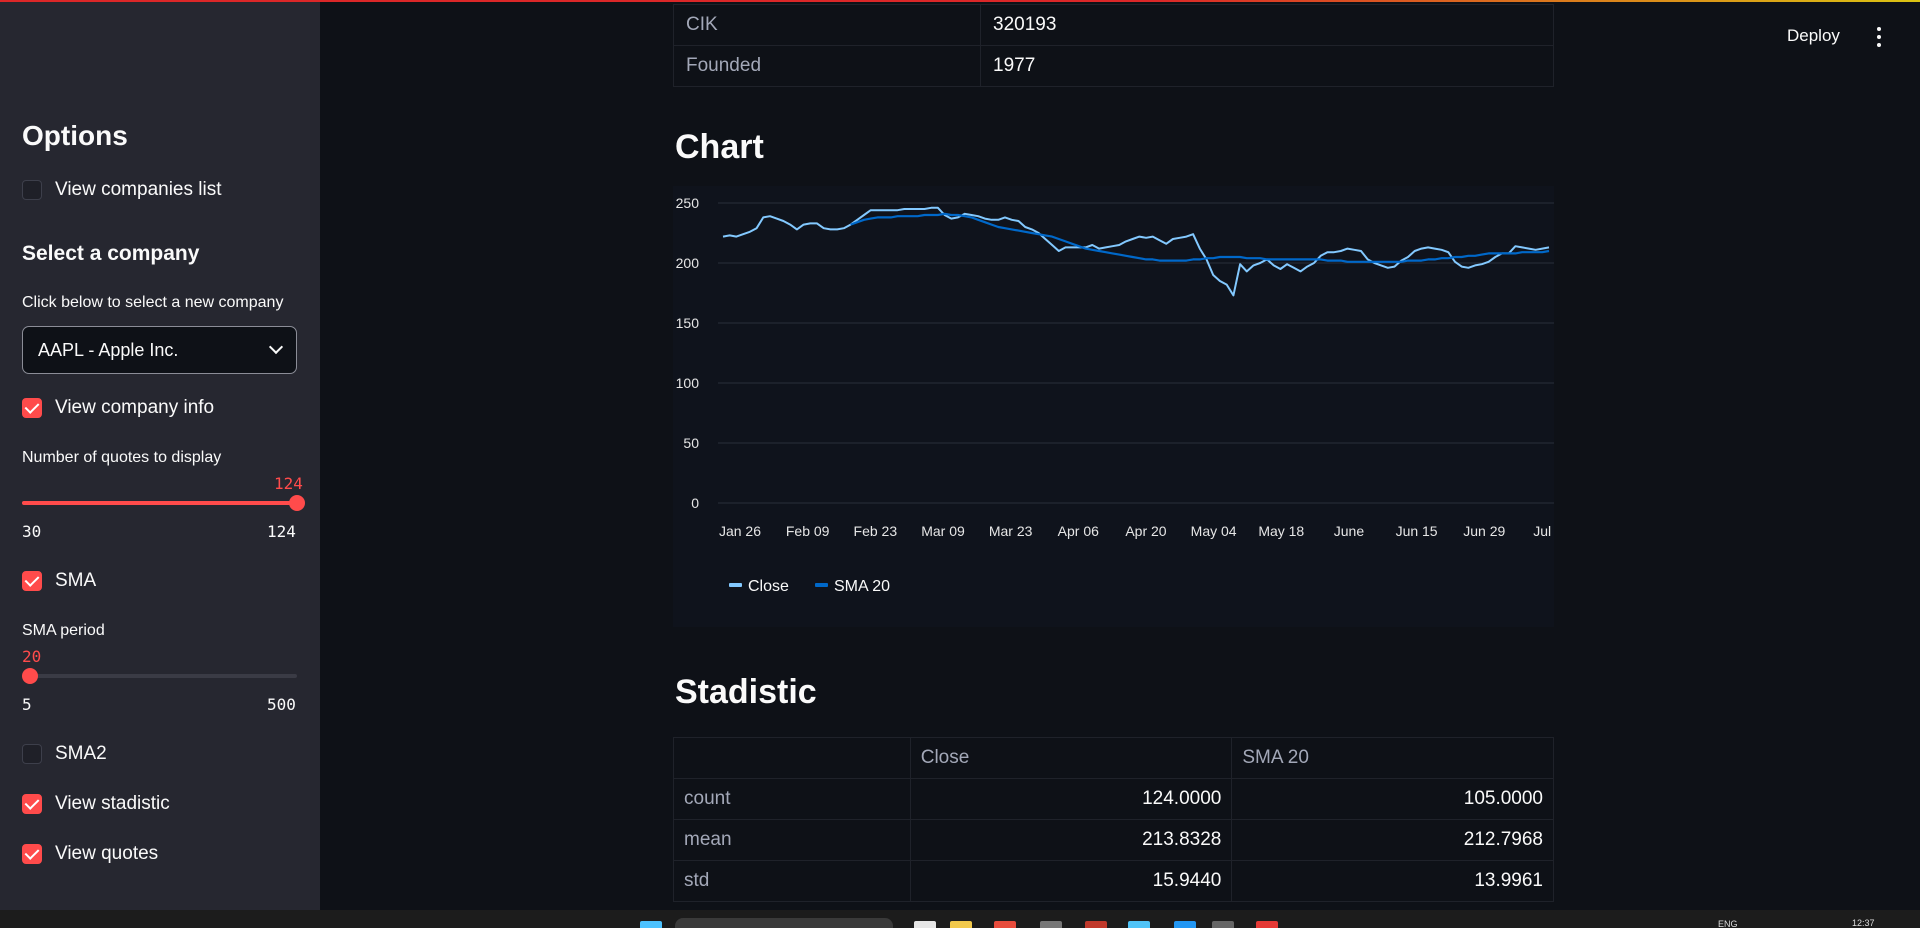 This screenshot has height=928, width=1920. Describe the element at coordinates (960, 1) in the screenshot. I see `top-status-bar` at that location.